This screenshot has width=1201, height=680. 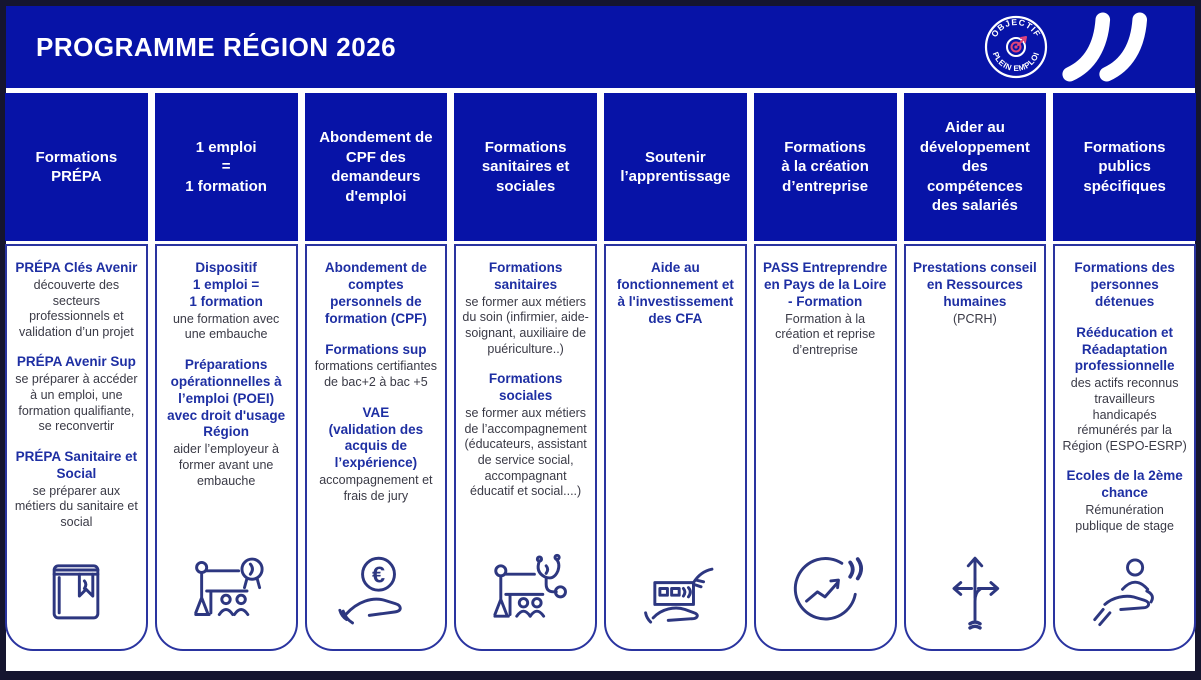 I want to click on column-header: Formations PRÉPA, so click(x=76, y=167).